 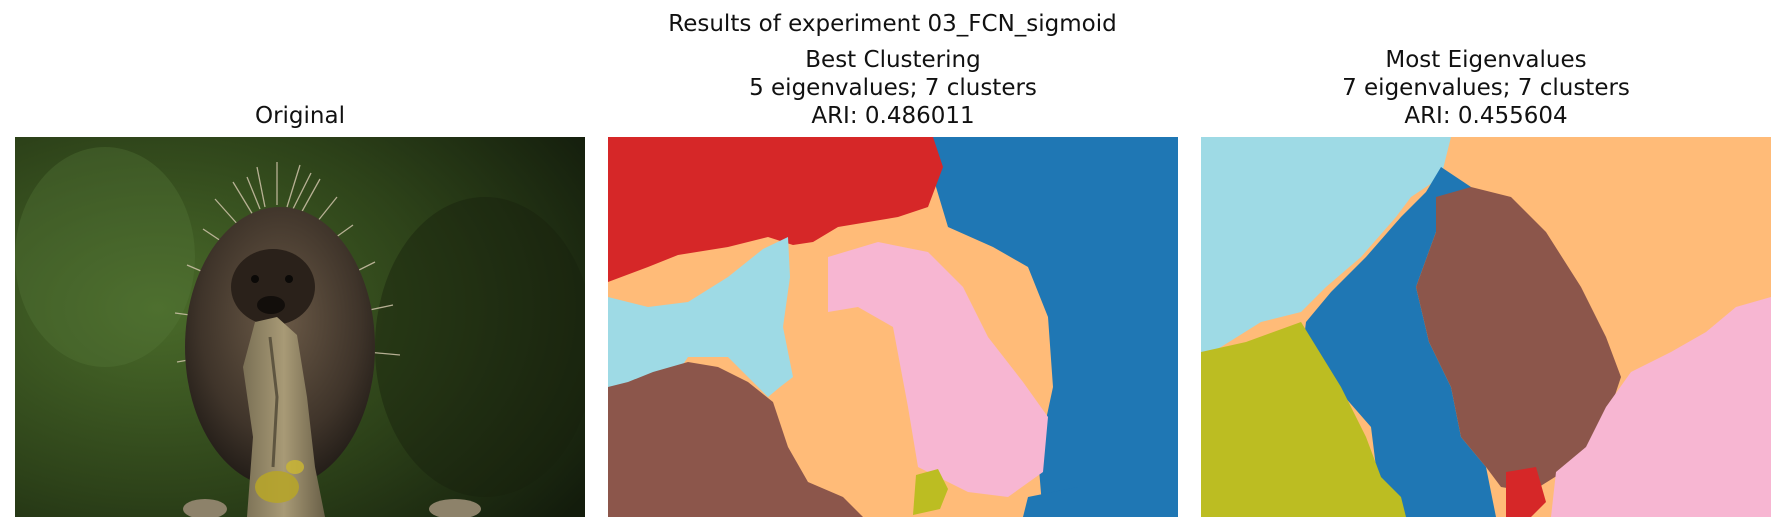 What do you see at coordinates (273, 287) in the screenshot?
I see `porcupine-face` at bounding box center [273, 287].